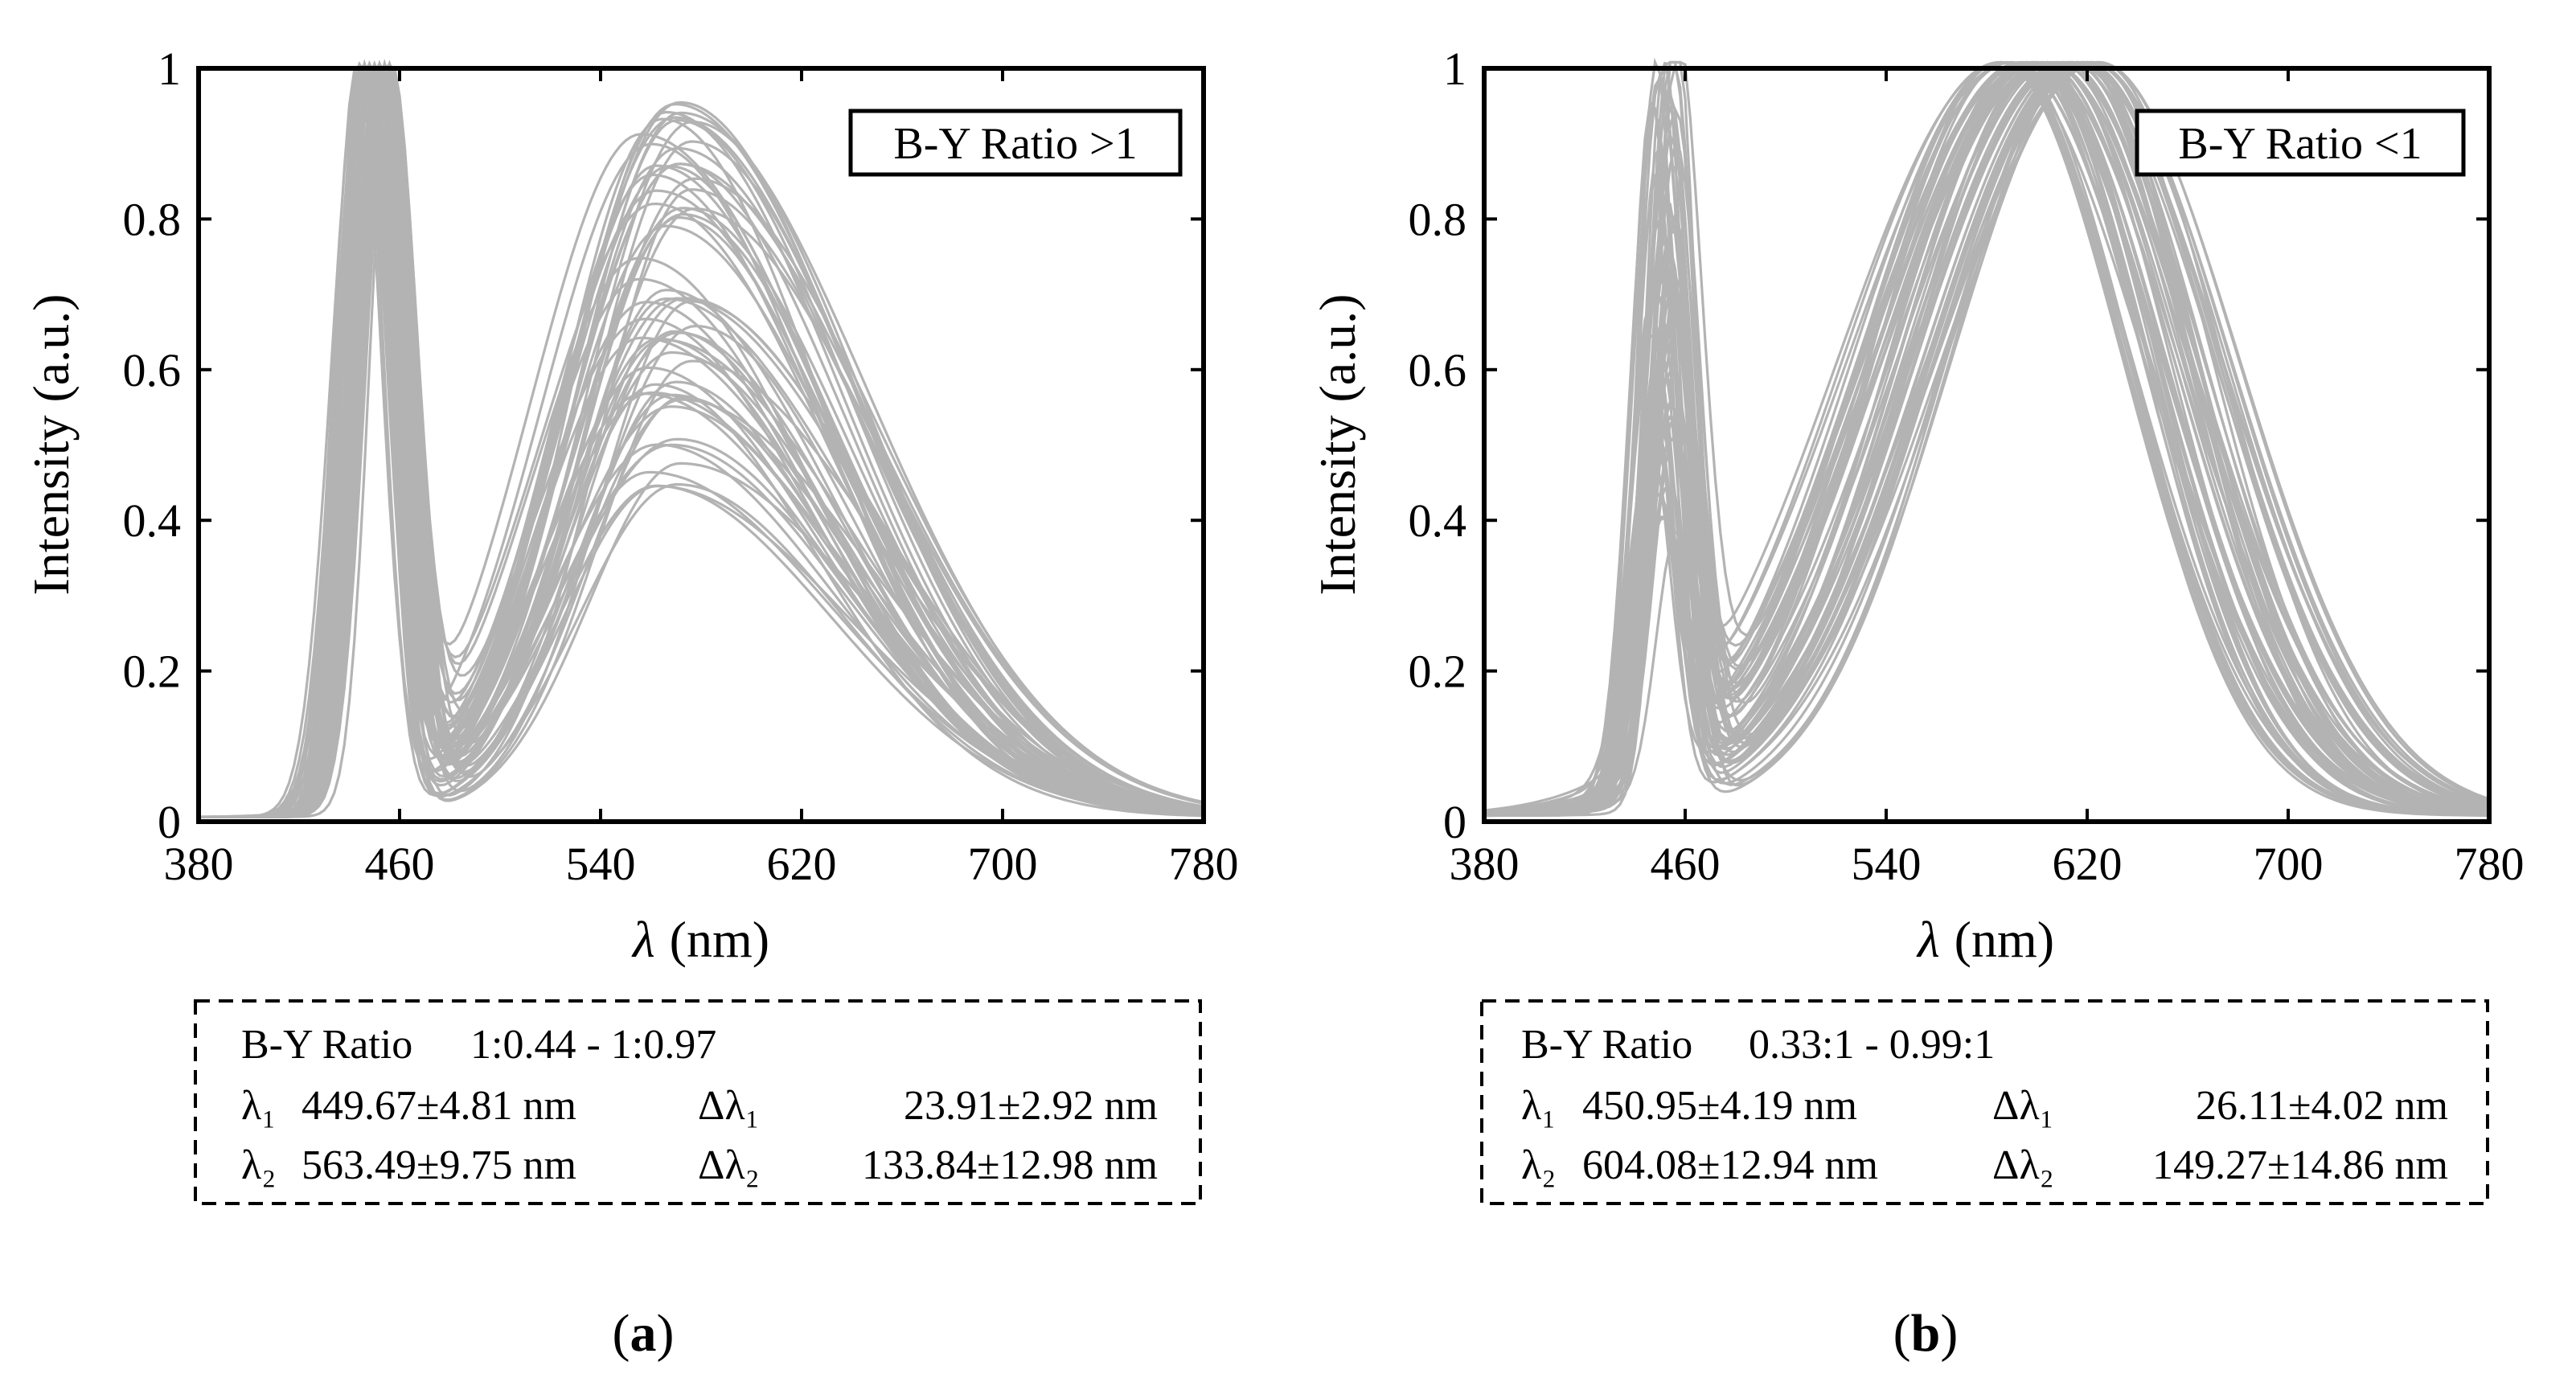 The width and height of the screenshot is (2576, 1382). Describe the element at coordinates (400, 864) in the screenshot. I see `x-tick-label-a: 460` at that location.